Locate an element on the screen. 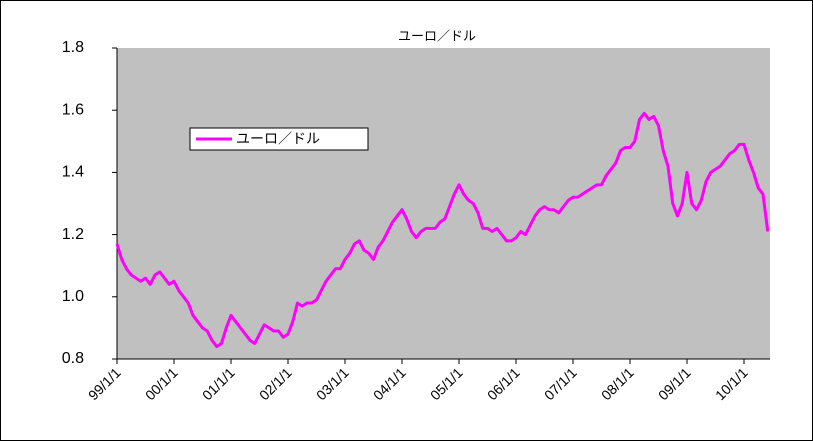 This screenshot has height=441, width=813. chart-title: ユーロ／ドル is located at coordinates (437, 35).